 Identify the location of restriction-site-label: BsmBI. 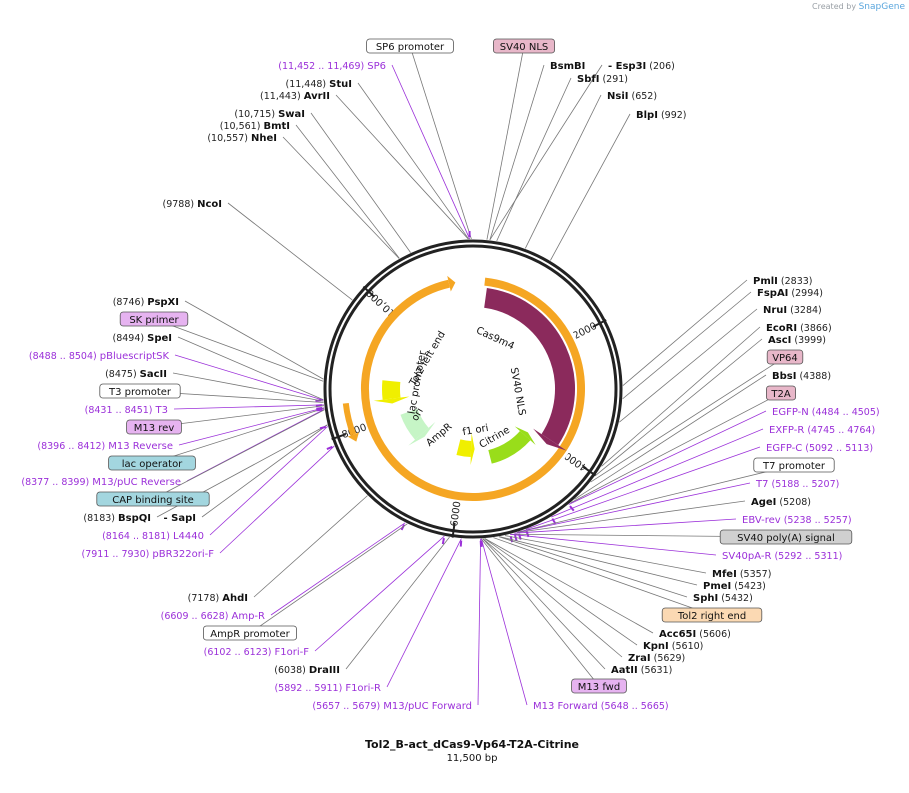
(567, 66).